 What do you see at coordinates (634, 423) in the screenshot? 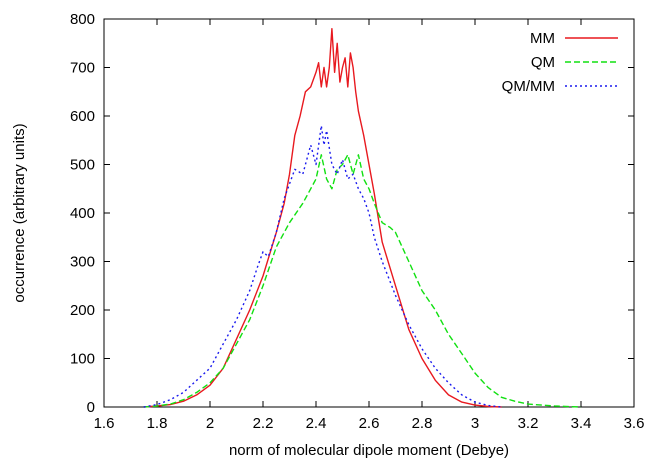
I see `x-tick-label: 3.6` at bounding box center [634, 423].